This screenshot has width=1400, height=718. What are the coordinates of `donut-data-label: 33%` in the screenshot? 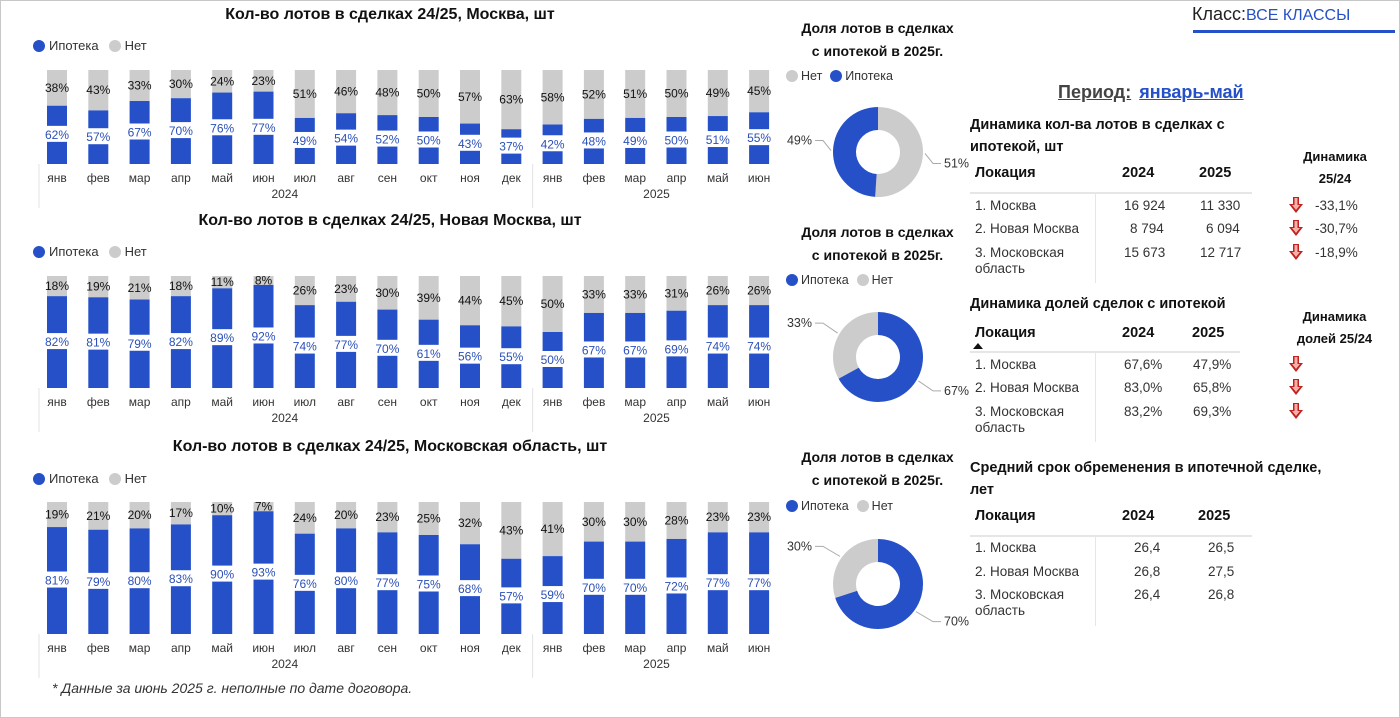 It's located at (799, 323).